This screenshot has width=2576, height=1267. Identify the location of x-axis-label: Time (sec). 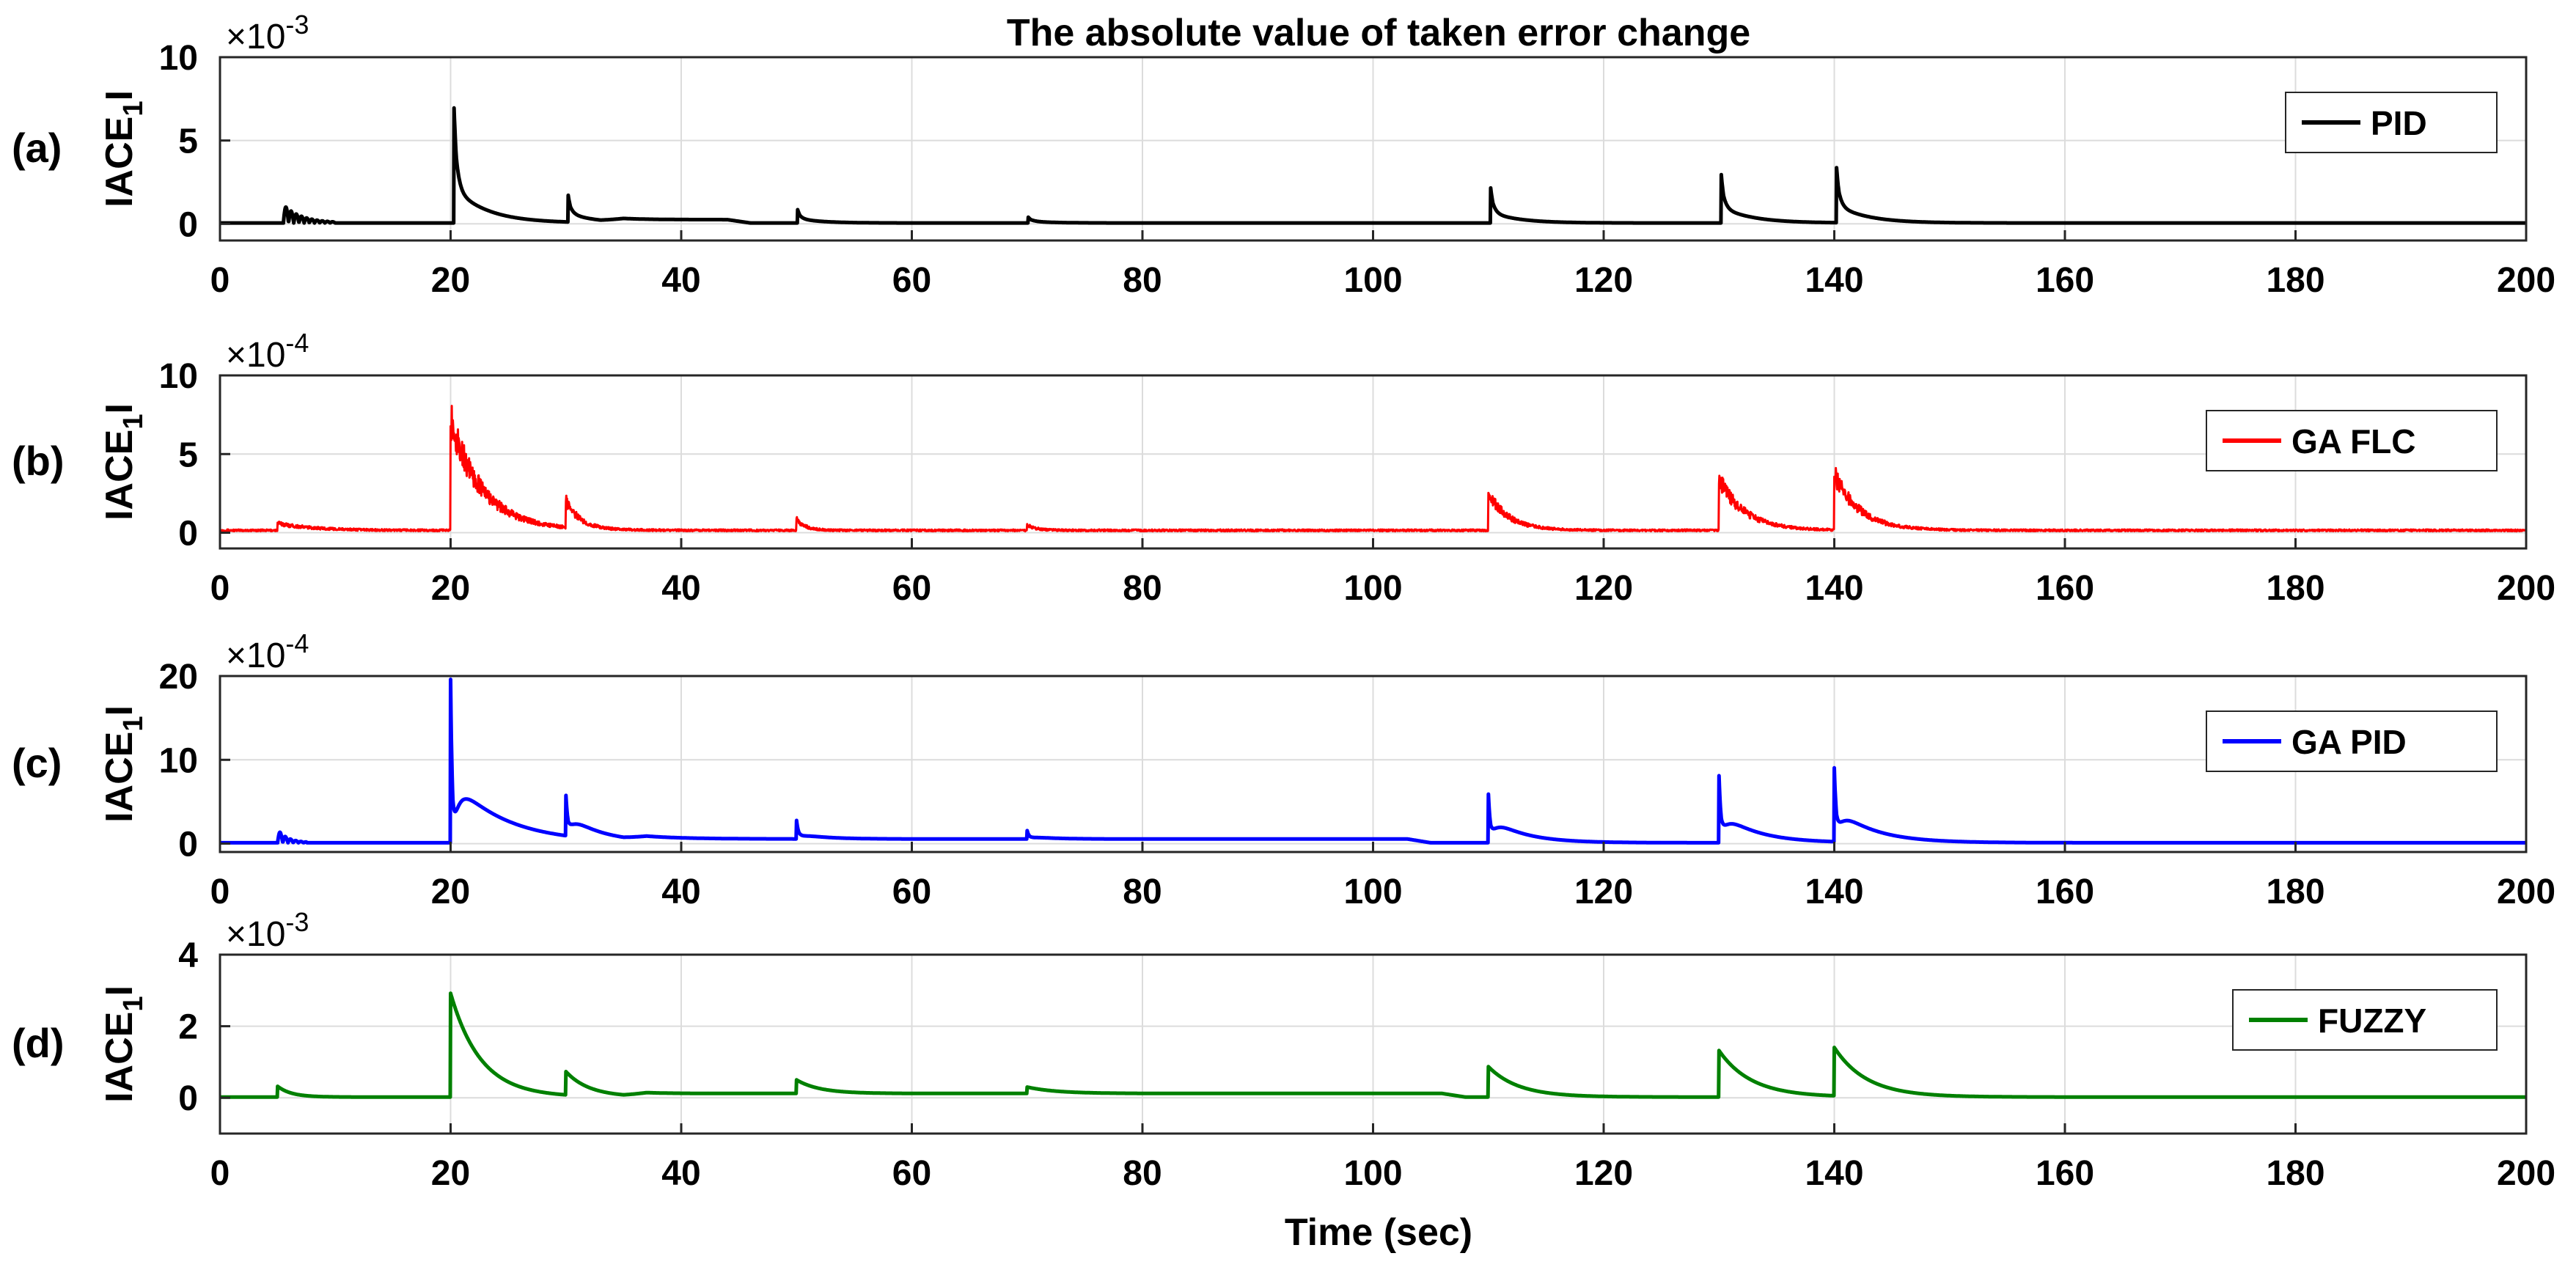
(1379, 1232).